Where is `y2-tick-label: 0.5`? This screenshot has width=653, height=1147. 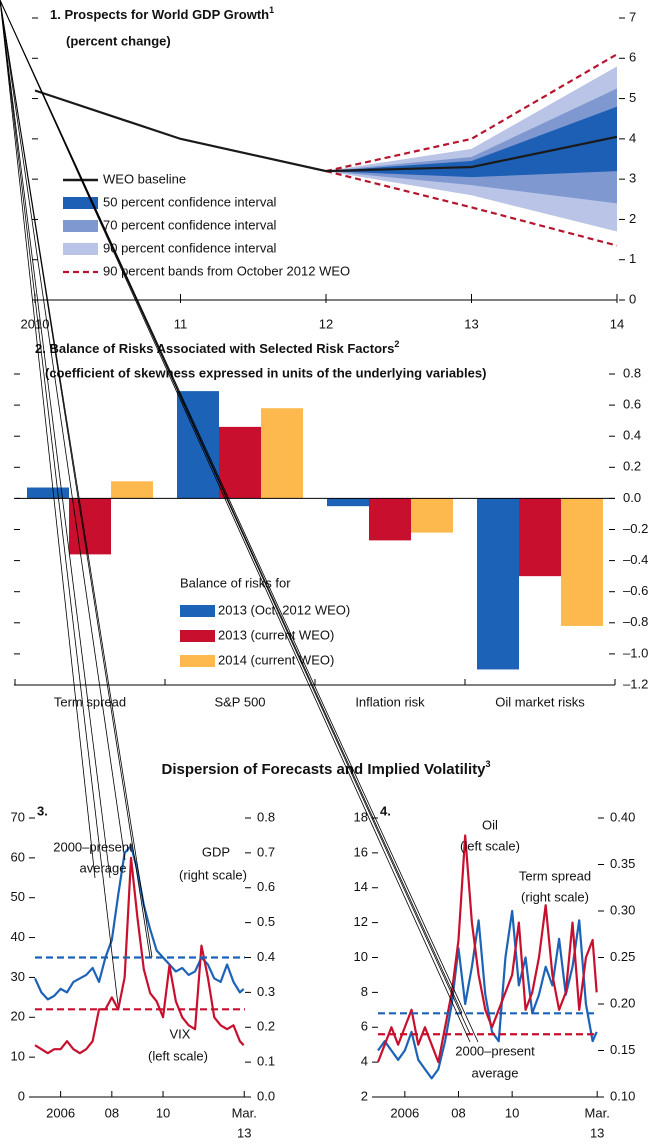 y2-tick-label: 0.5 is located at coordinates (266, 921).